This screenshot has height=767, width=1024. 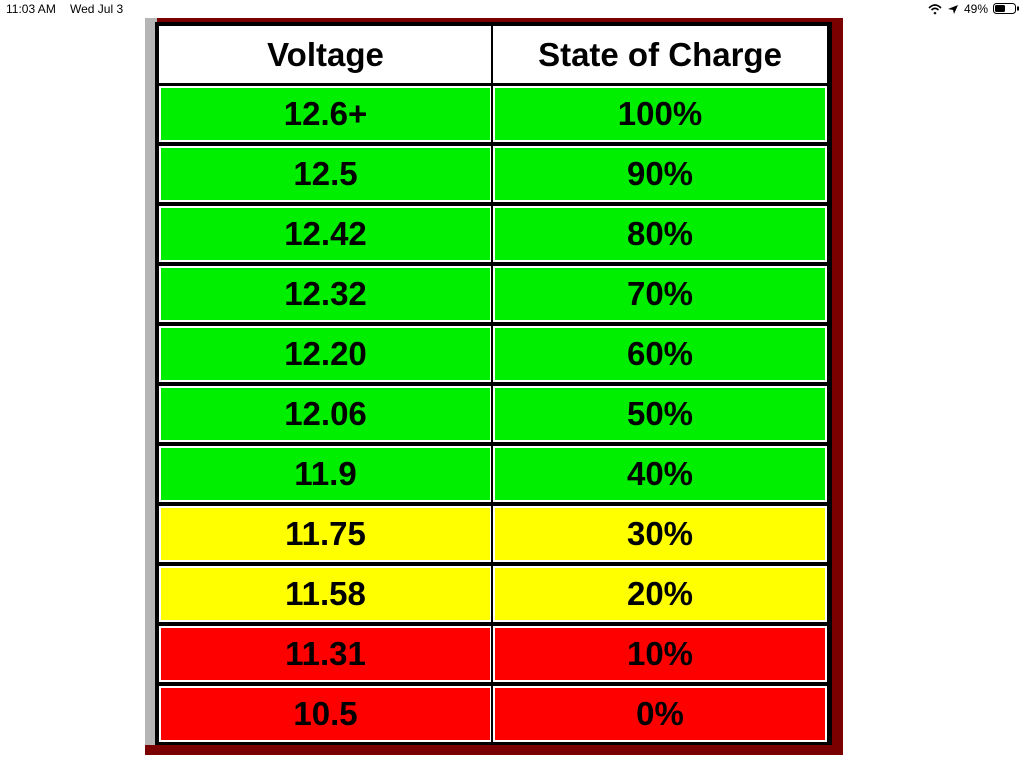 What do you see at coordinates (660, 114) in the screenshot?
I see `table-cell: 100%` at bounding box center [660, 114].